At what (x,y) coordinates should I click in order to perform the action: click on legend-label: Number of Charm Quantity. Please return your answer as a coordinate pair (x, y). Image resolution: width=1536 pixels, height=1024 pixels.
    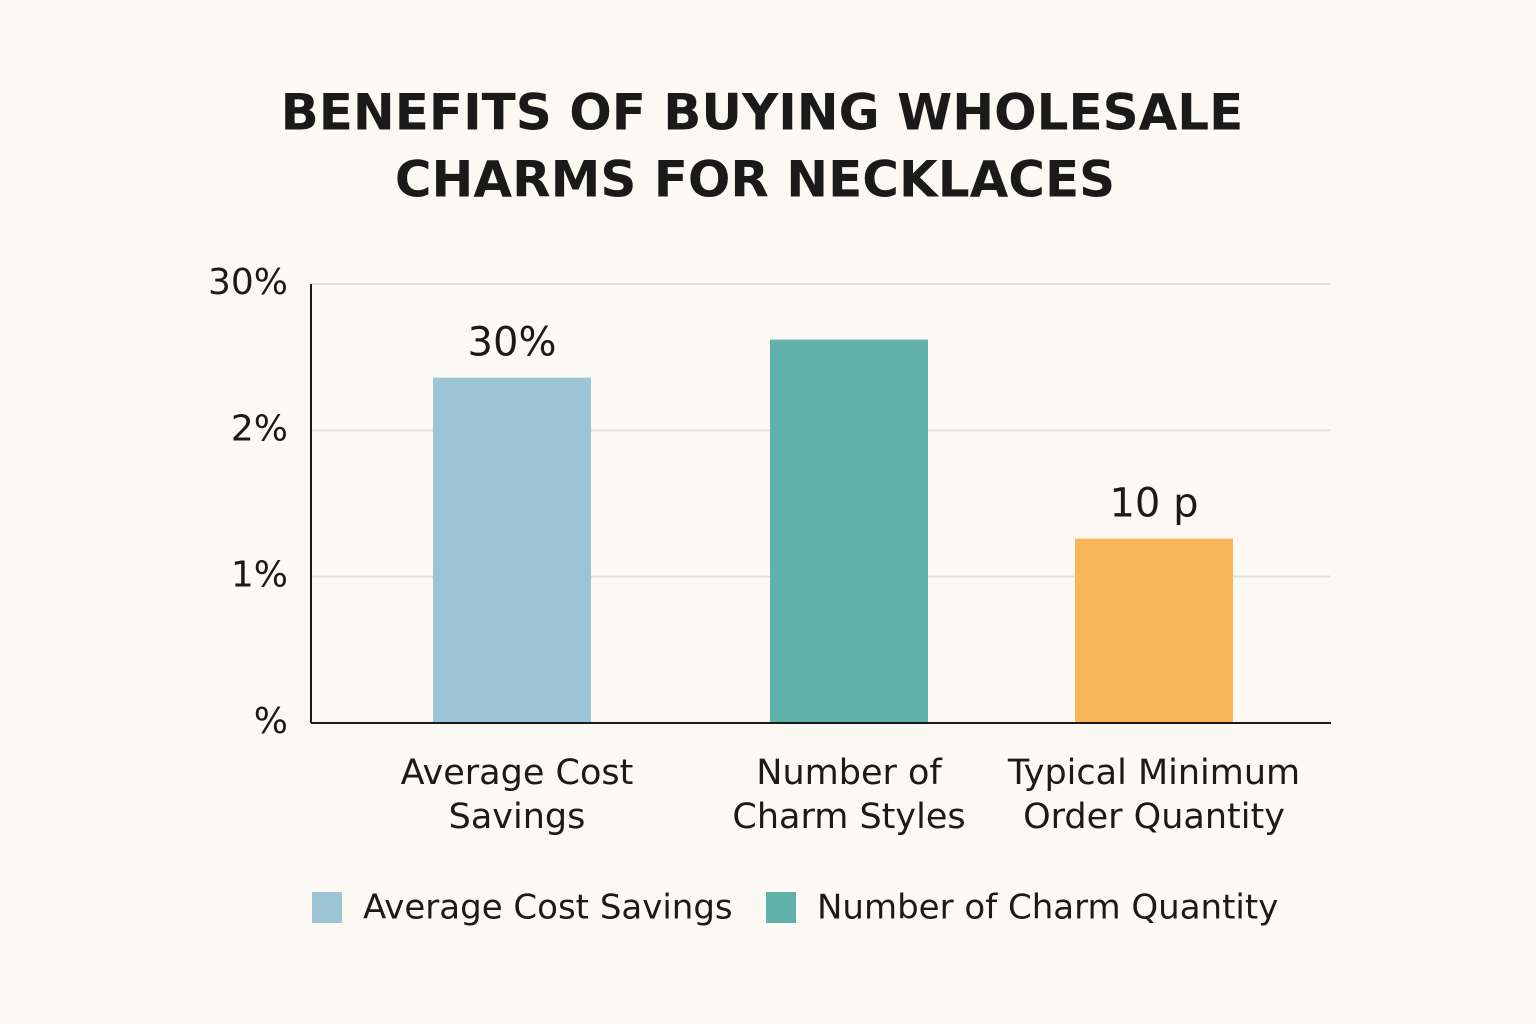
    Looking at the image, I should click on (1047, 908).